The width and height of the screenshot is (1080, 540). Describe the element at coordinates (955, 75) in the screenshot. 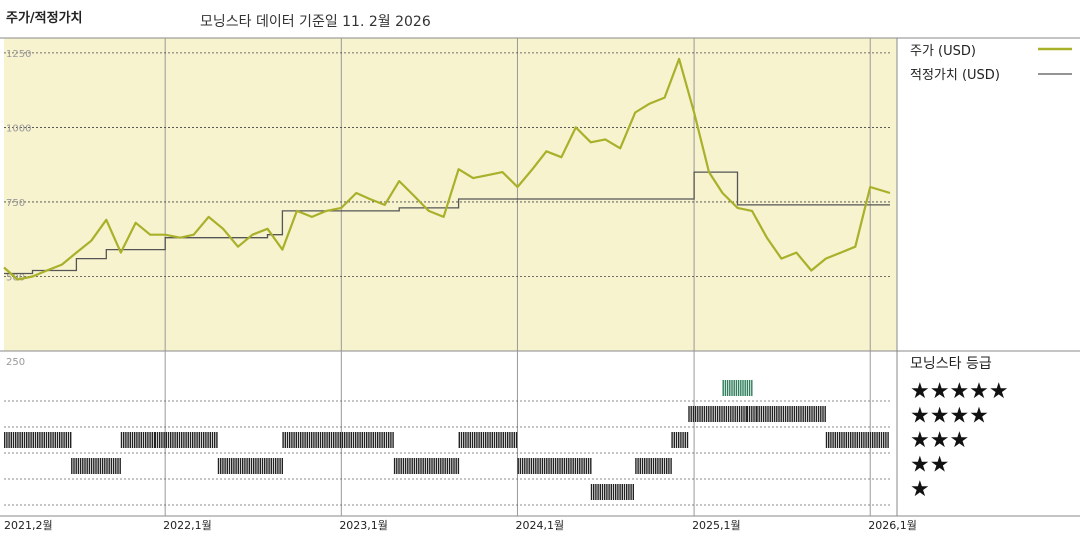

I see `legend-fair-label: 적정가치 (USD)` at that location.